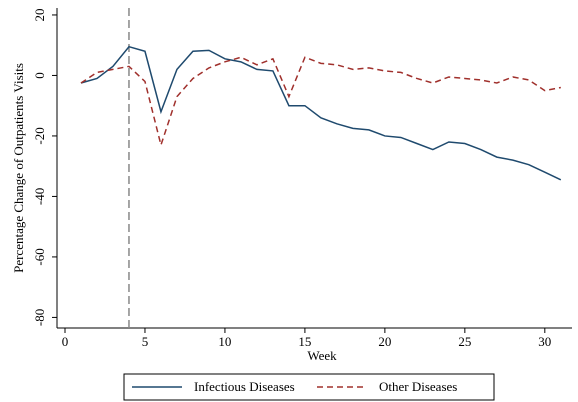 This screenshot has height=402, width=578. I want to click on y-tick-label: -20, so click(39, 135).